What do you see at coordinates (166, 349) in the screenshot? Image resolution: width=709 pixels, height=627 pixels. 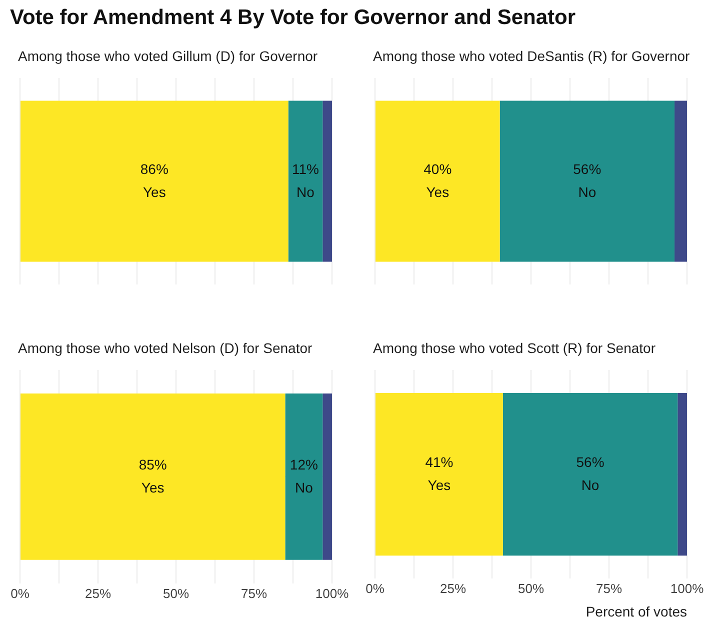 I see `chart-title: Among those who voted Nelson (D) for Senator` at bounding box center [166, 349].